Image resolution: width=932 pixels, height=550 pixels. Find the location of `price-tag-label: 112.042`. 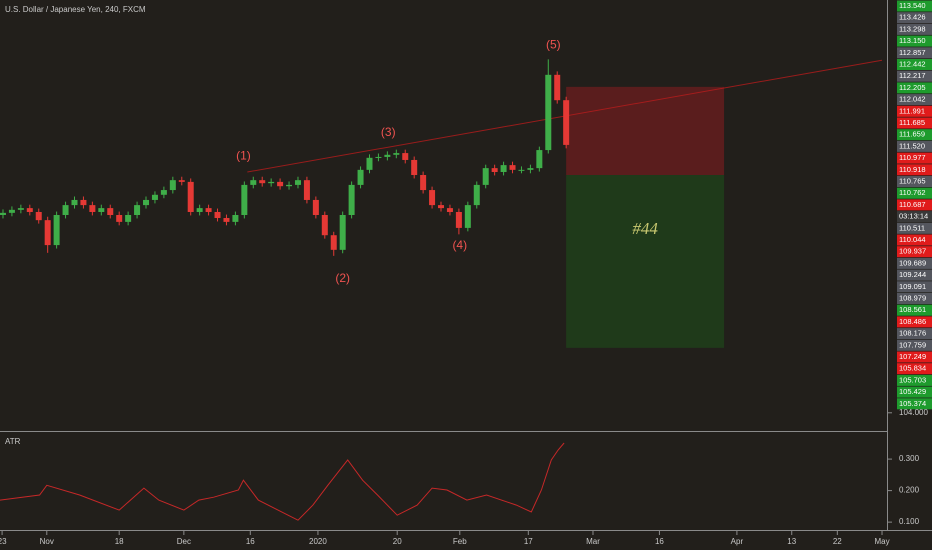

price-tag-label: 112.042 is located at coordinates (912, 99).